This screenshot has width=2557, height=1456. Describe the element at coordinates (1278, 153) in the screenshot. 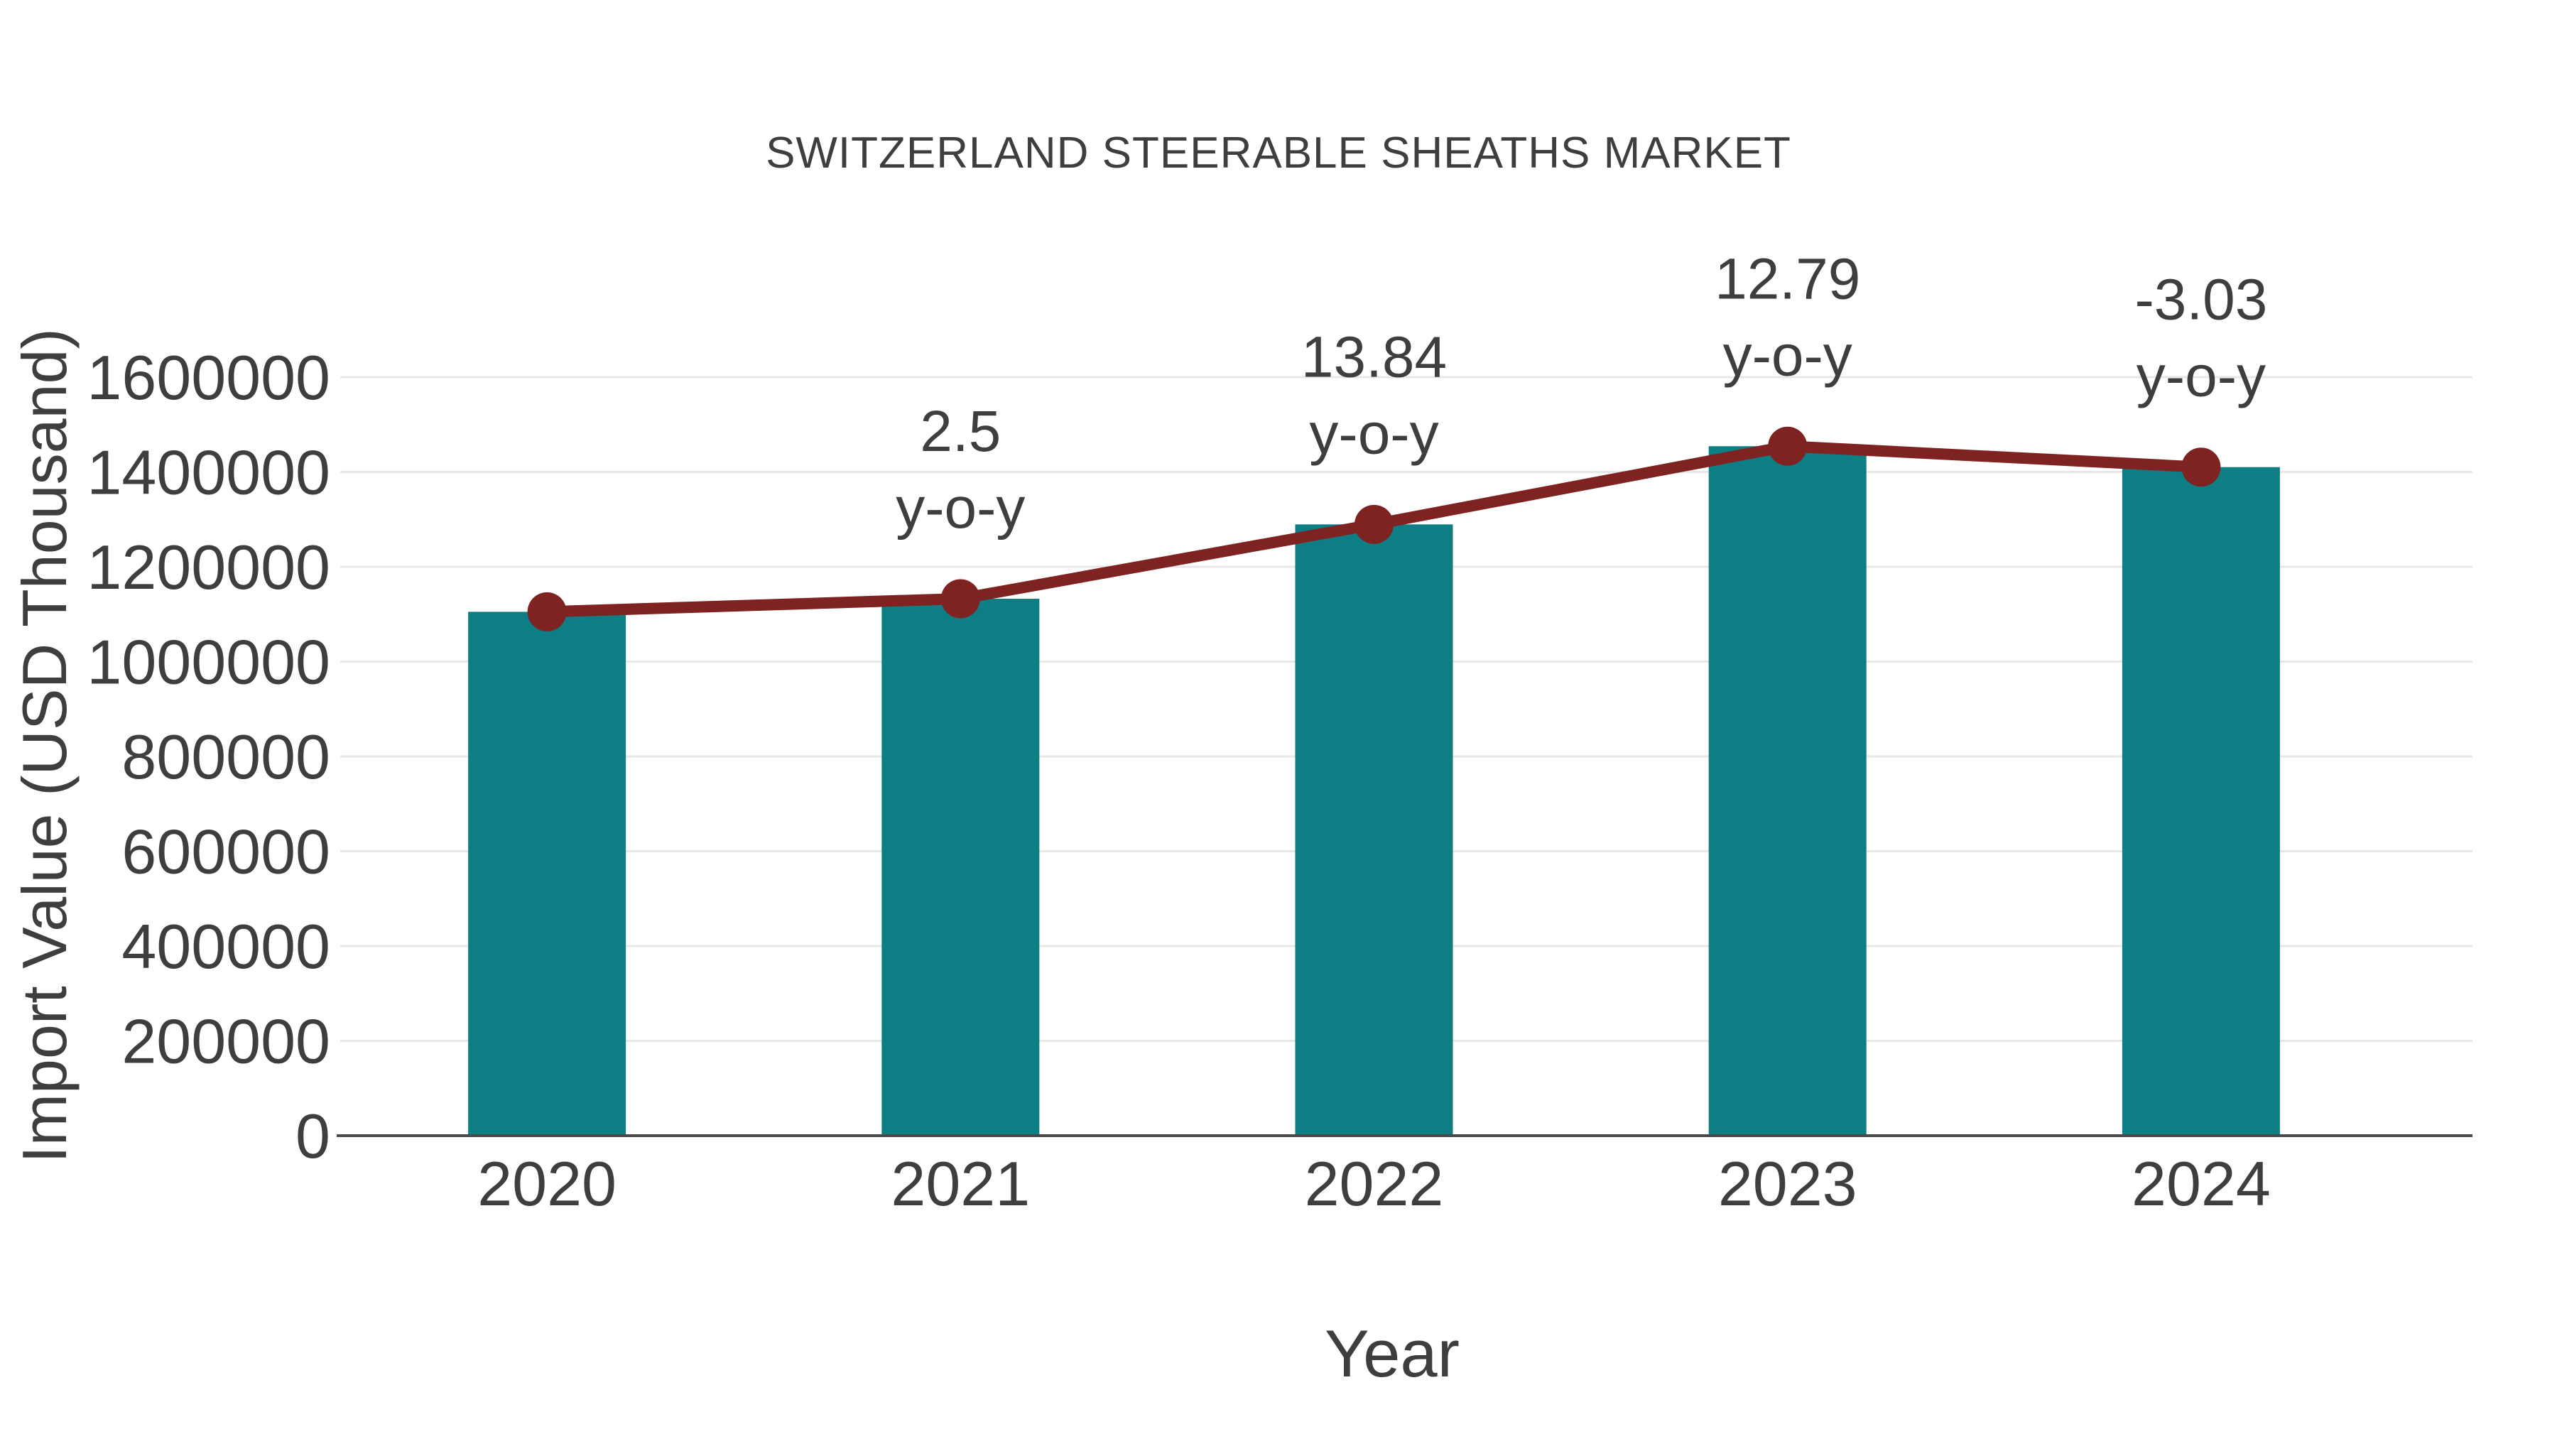

I see `chart-title: SWITZERLAND STEERABLE SHEATHS MARKET` at that location.